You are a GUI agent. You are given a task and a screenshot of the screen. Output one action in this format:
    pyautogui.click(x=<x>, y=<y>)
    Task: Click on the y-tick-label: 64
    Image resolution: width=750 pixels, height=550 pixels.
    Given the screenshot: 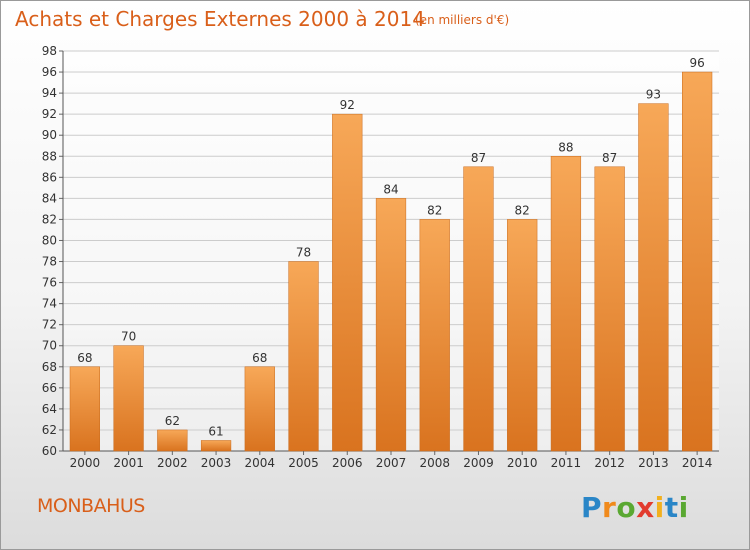 What is the action you would take?
    pyautogui.click(x=49, y=409)
    